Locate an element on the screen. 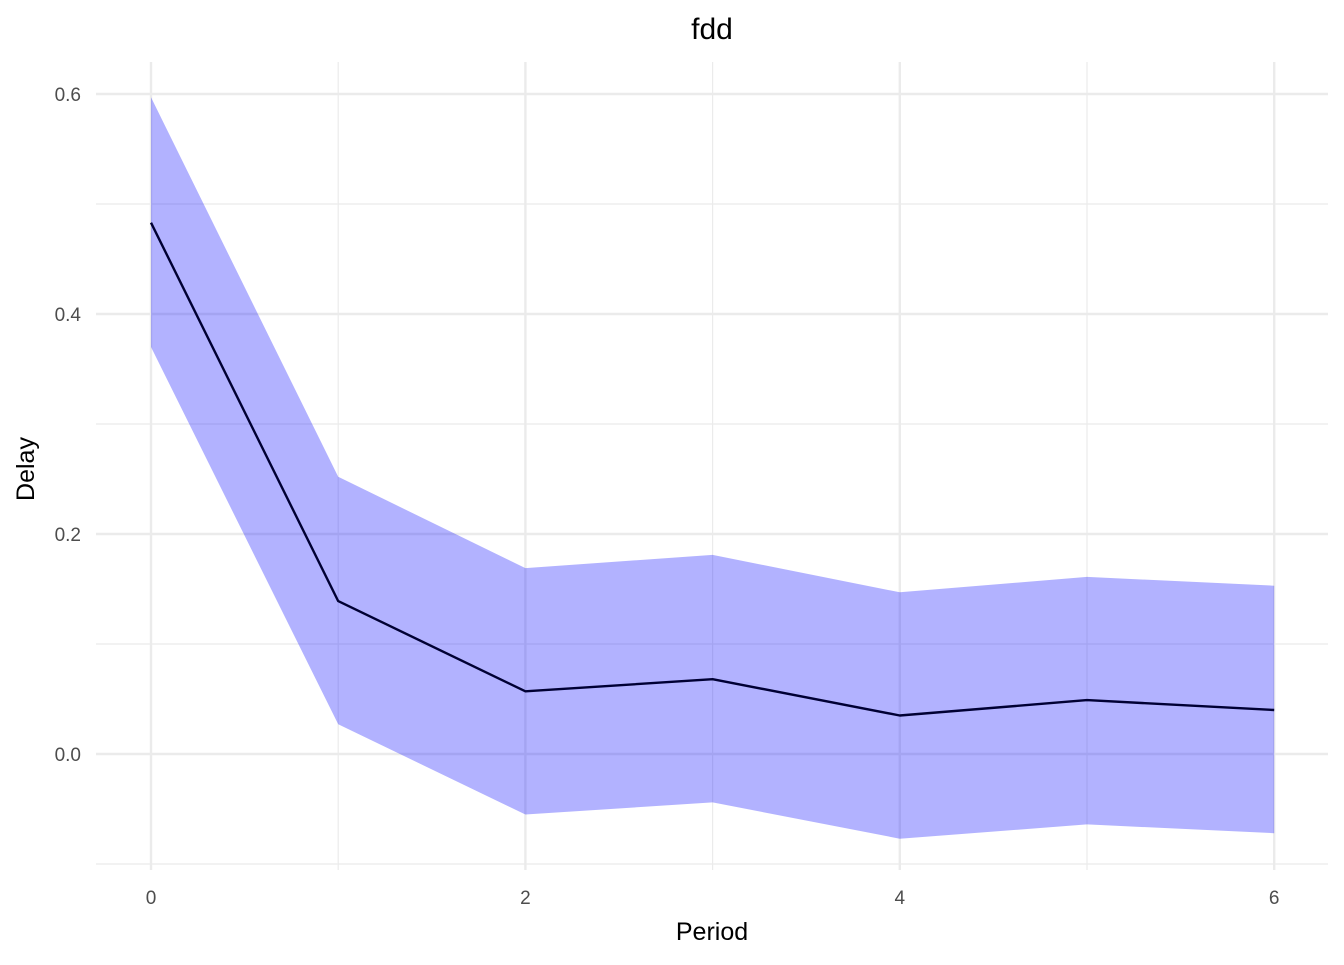 This screenshot has height=965, width=1344. chart-title: fdd is located at coordinates (712, 29).